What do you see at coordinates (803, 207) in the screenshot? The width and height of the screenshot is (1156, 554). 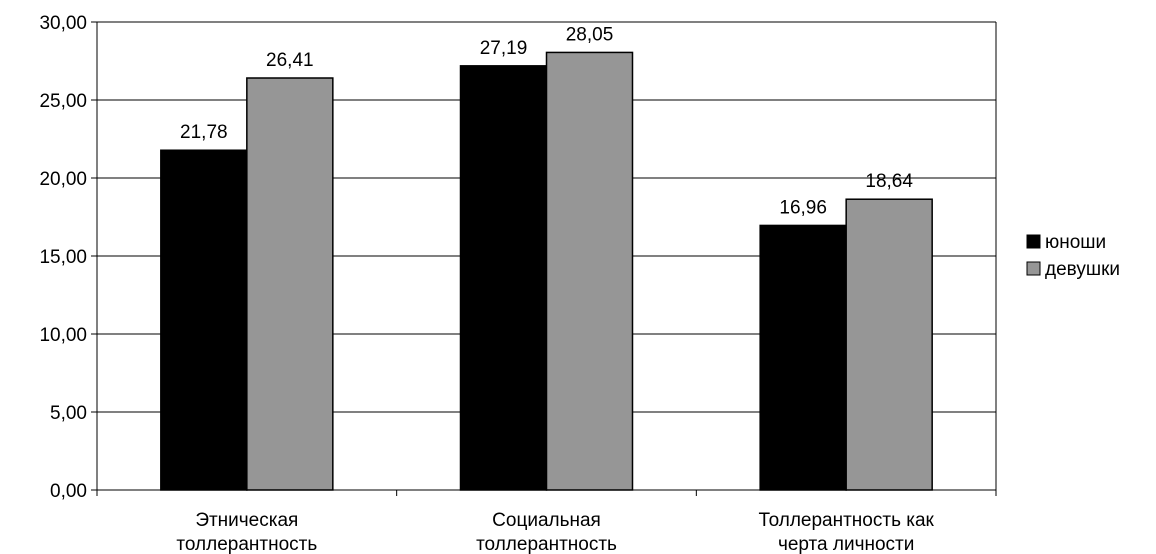 I see `data-label: 16,96` at bounding box center [803, 207].